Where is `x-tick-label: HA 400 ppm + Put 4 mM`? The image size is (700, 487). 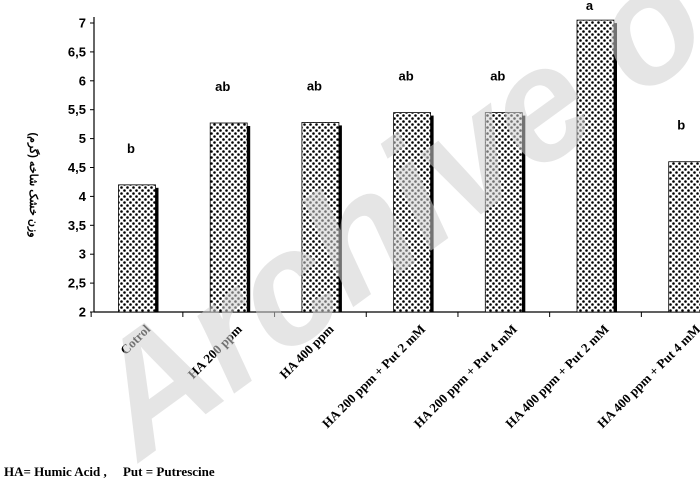 x-tick-label: HA 400 ppm + Put 4 mM is located at coordinates (647, 376).